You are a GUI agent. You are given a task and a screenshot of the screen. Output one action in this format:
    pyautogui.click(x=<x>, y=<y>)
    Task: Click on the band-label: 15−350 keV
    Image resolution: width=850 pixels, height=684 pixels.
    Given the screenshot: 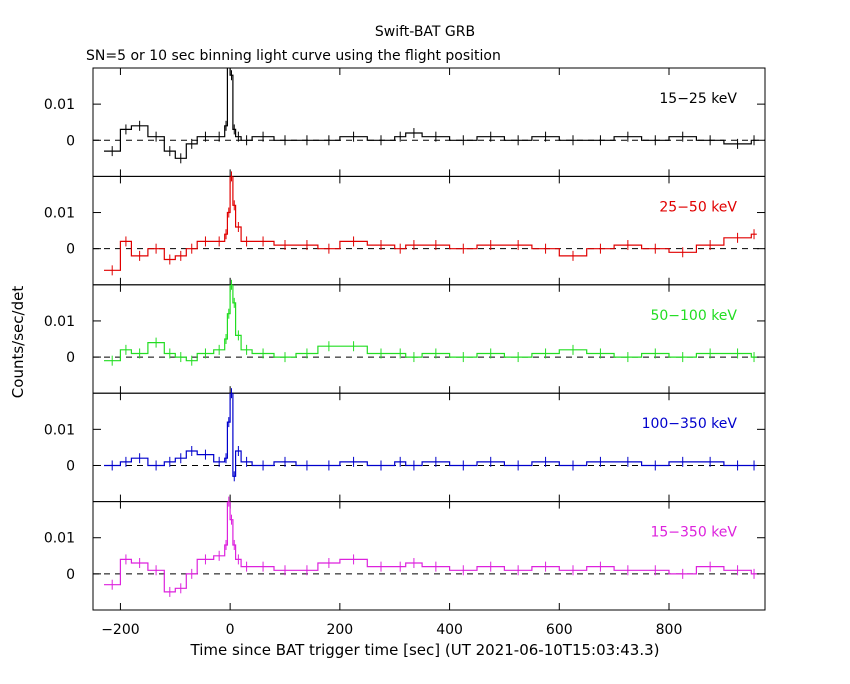 What is the action you would take?
    pyautogui.click(x=693, y=533)
    